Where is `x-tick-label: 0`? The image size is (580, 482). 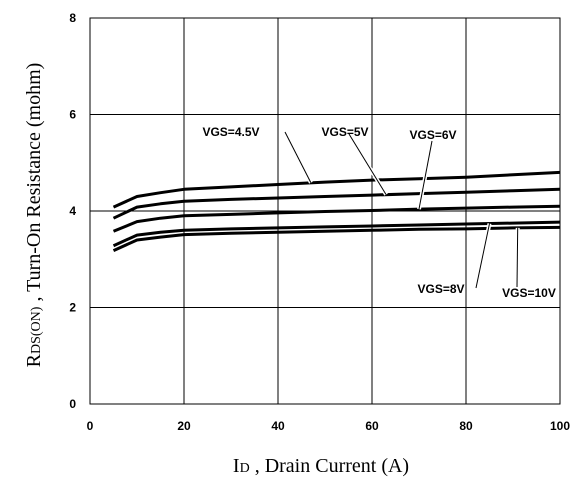
x-tick-label: 0 is located at coordinates (90, 426).